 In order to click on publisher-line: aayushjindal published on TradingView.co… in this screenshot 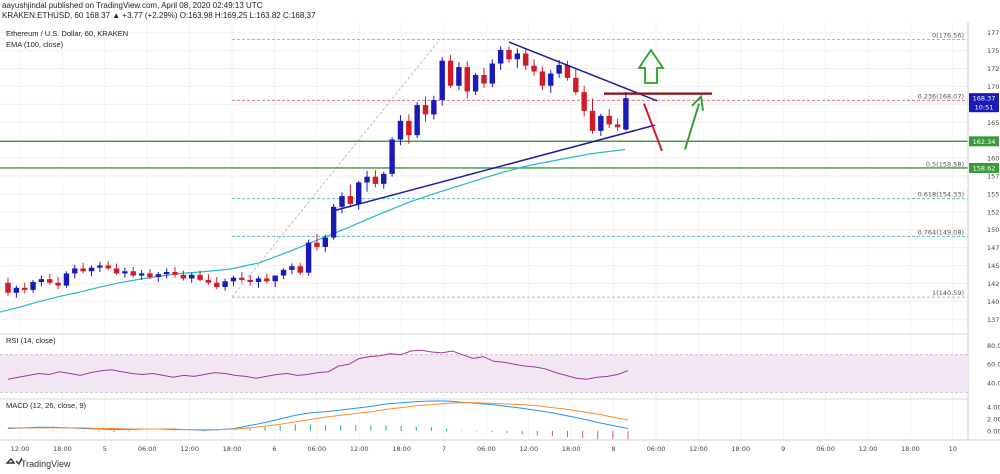, I will do `click(132, 5)`.